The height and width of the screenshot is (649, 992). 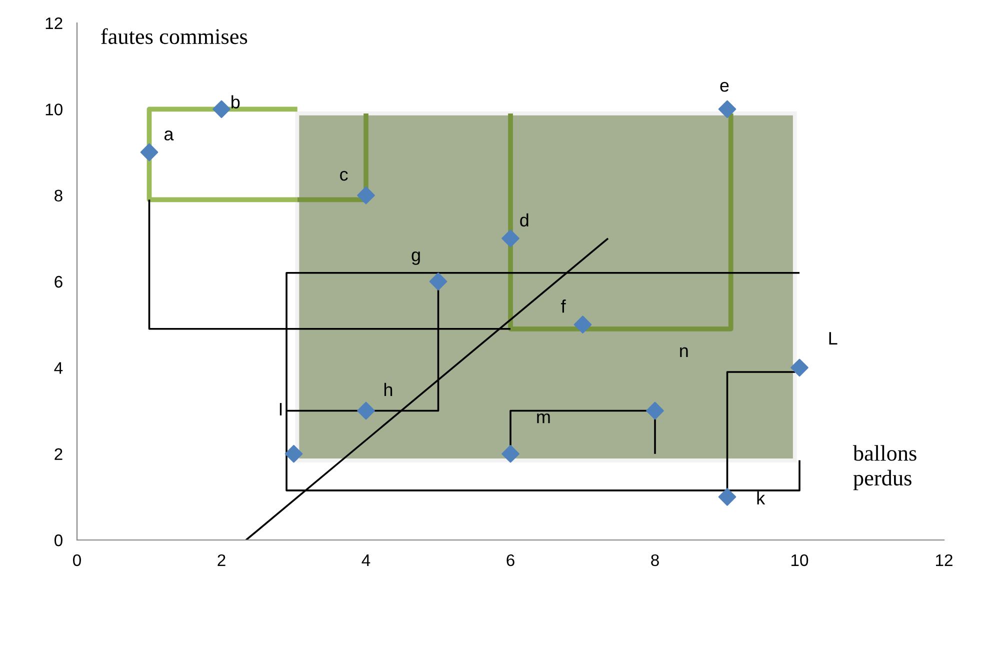 What do you see at coordinates (510, 560) in the screenshot?
I see `x-tick-label: 6` at bounding box center [510, 560].